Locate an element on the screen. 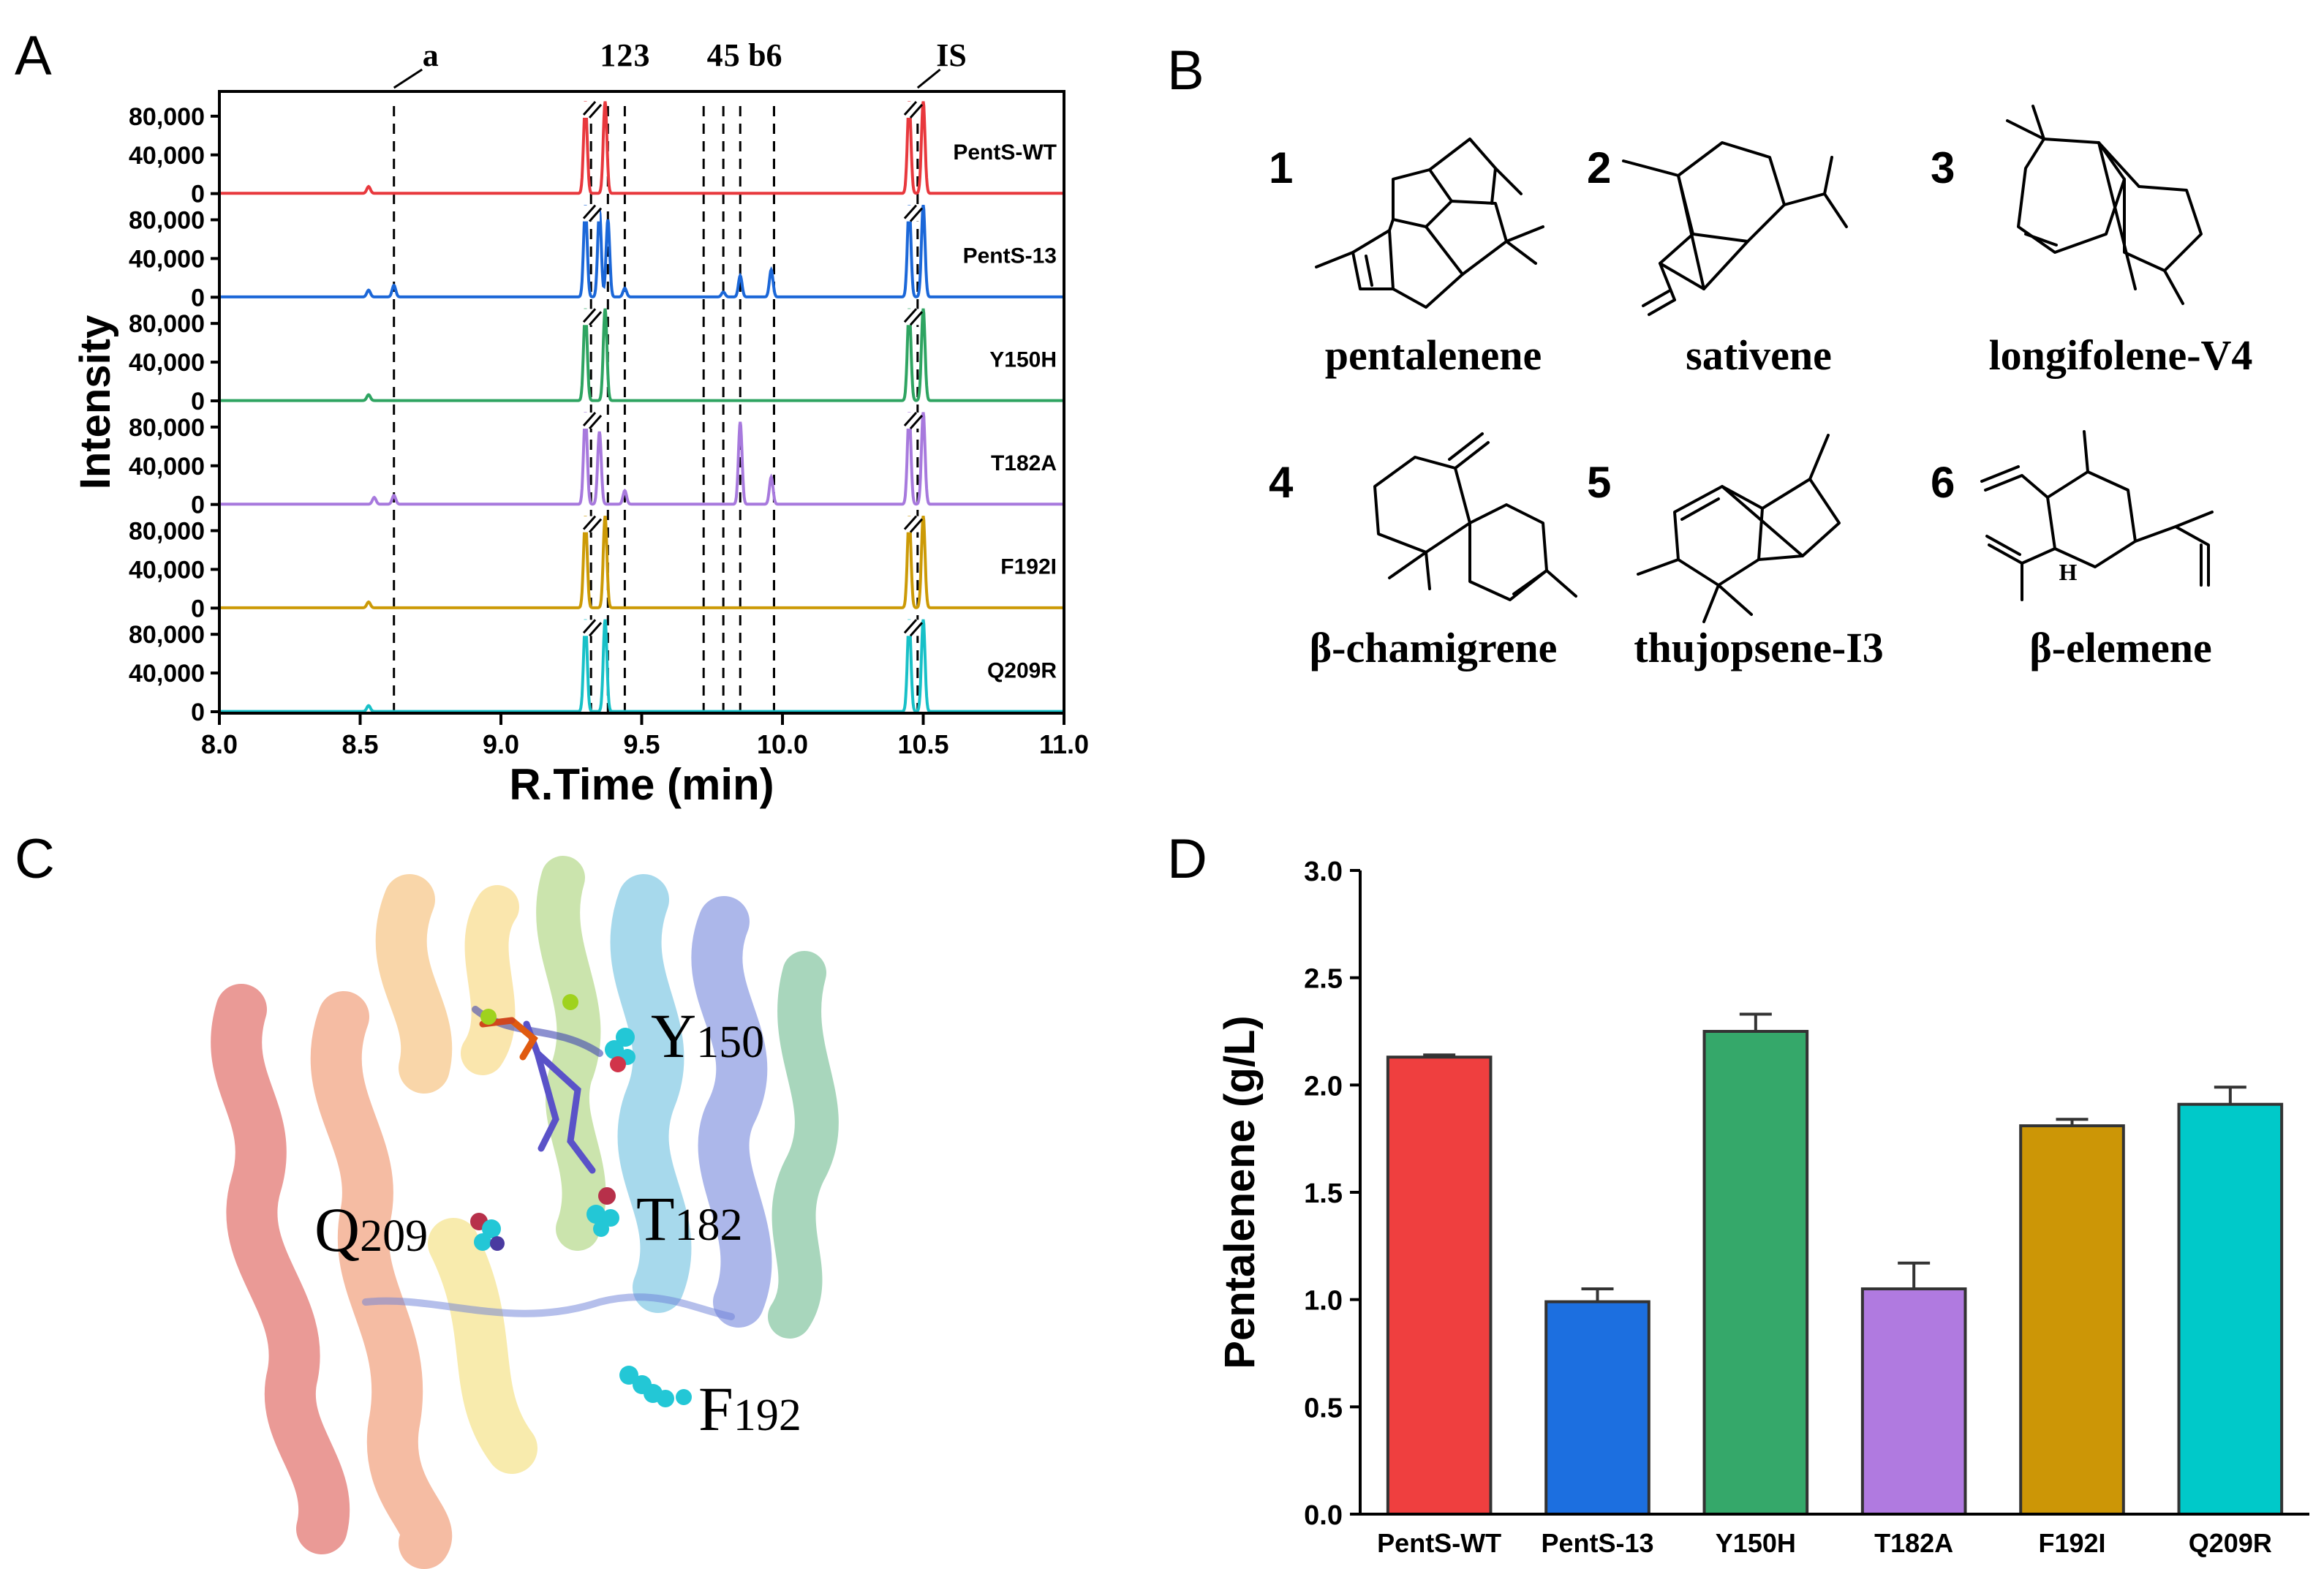 The image size is (2324, 1569). residue-label: Q209 is located at coordinates (371, 1229).